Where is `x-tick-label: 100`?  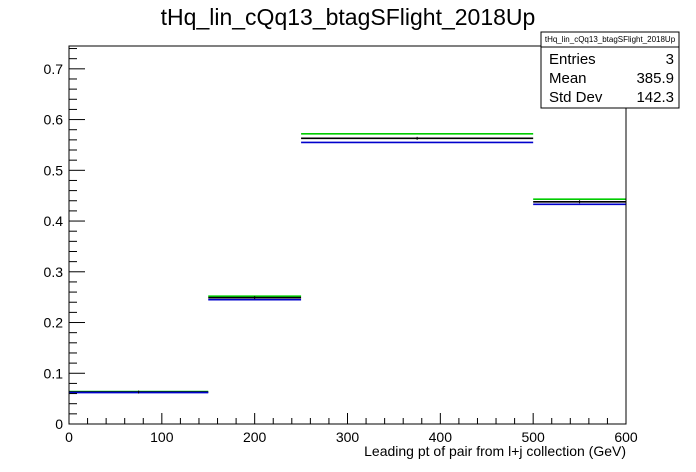
x-tick-label: 100 is located at coordinates (162, 437).